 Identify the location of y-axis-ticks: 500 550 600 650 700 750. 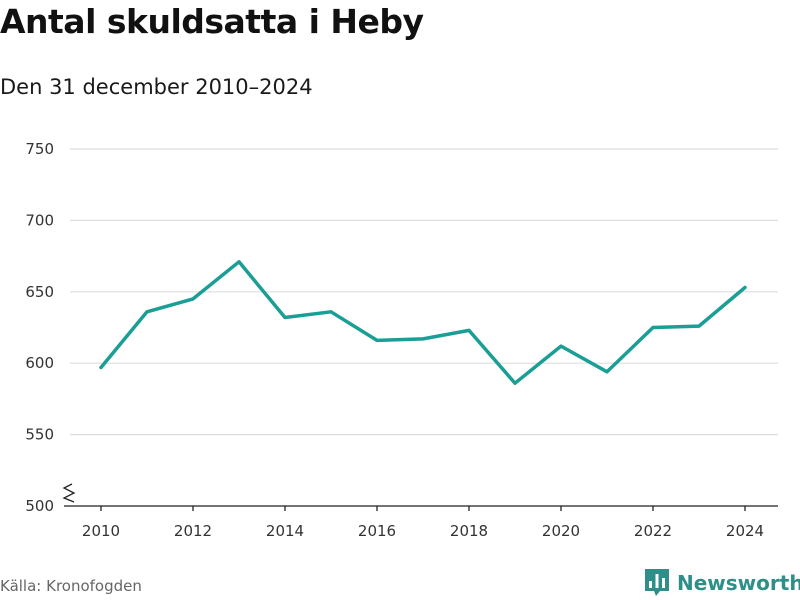
(39, 327).